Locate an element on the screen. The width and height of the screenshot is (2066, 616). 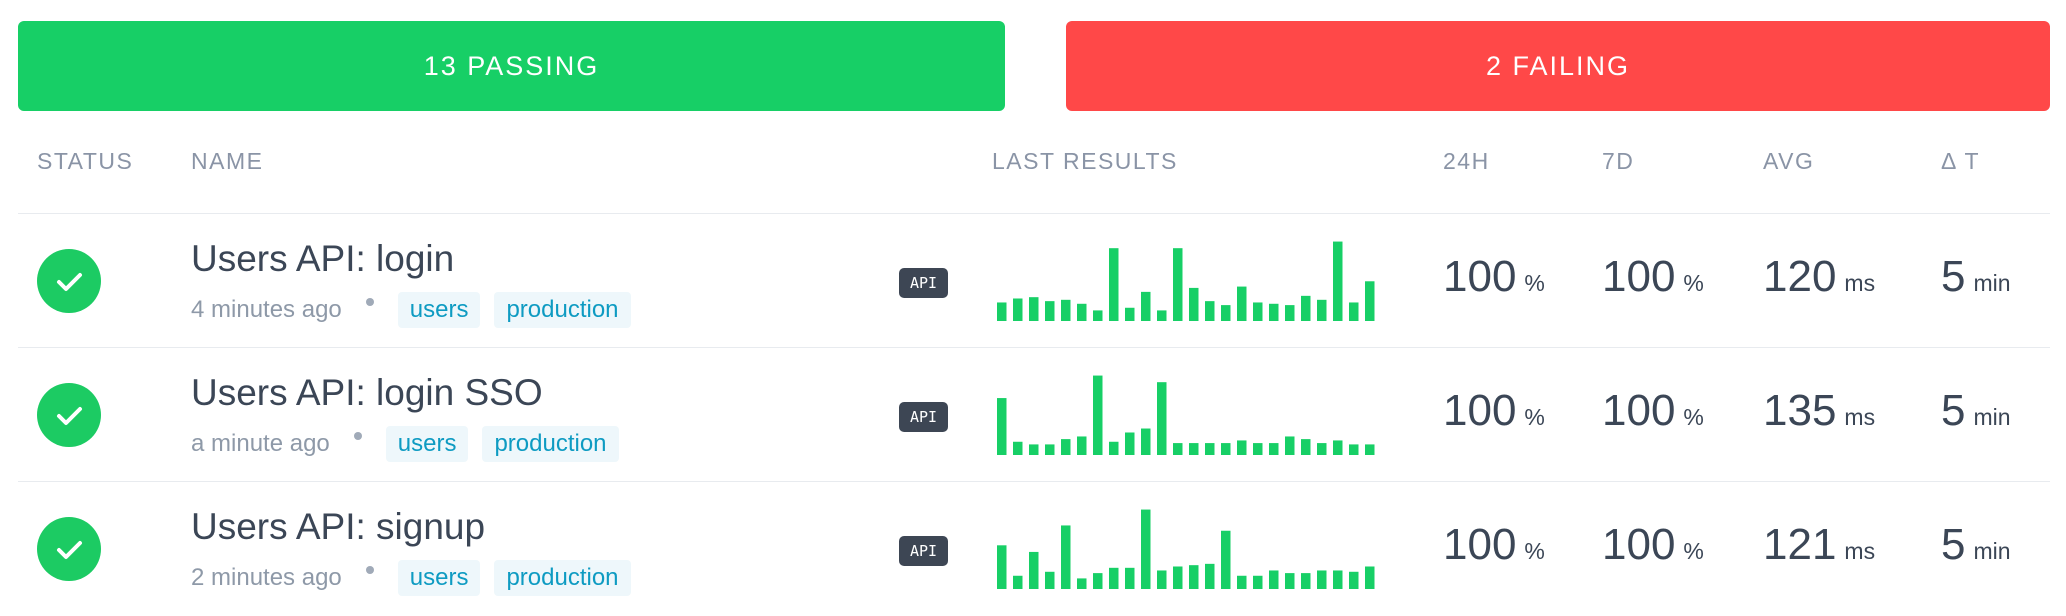
meta: 4 minutes ago users production is located at coordinates (411, 310).